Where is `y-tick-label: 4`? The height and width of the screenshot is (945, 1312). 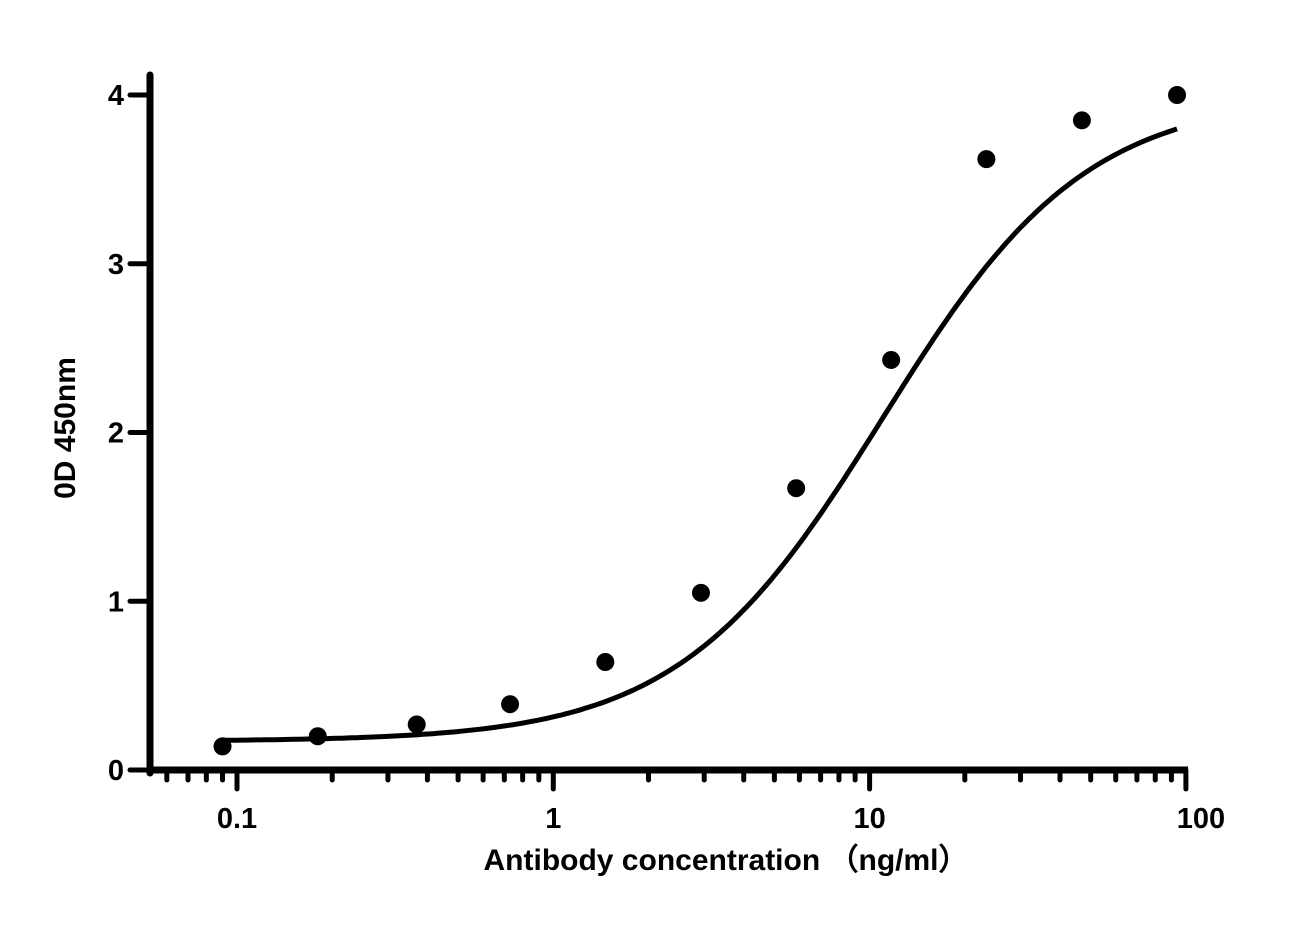
y-tick-label: 4 is located at coordinates (116, 96).